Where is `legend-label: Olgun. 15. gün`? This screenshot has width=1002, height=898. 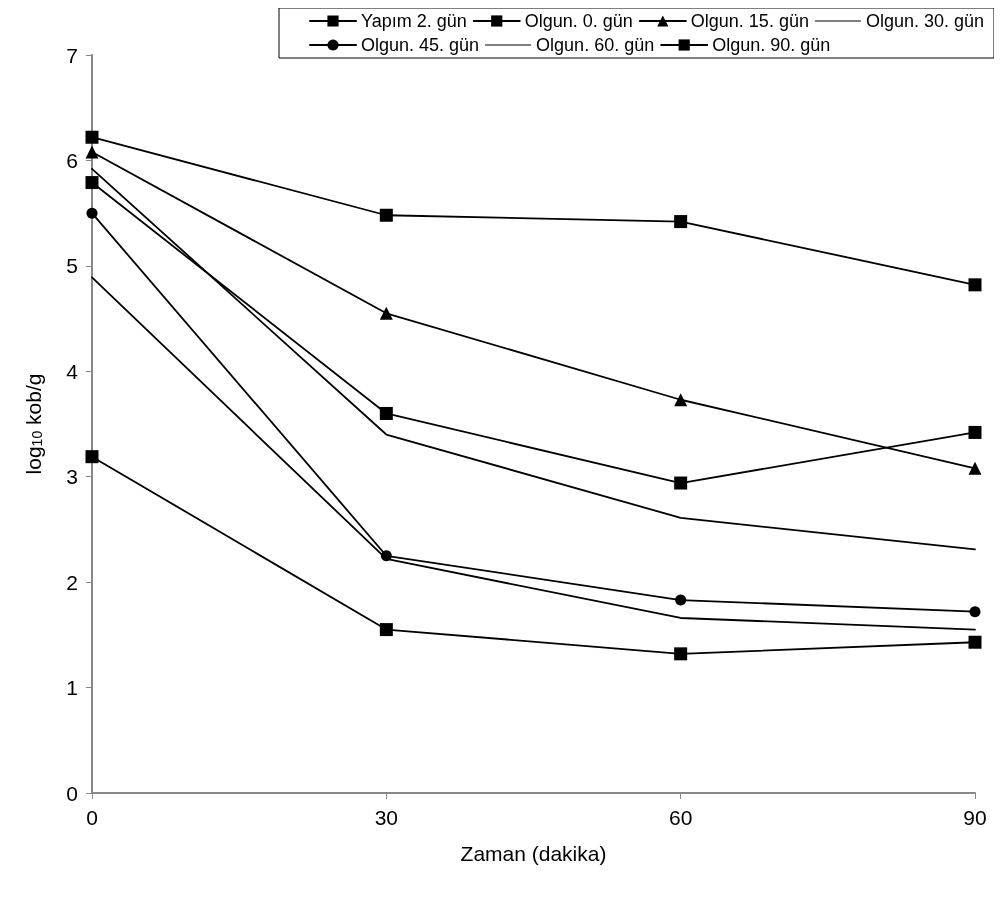 legend-label: Olgun. 15. gün is located at coordinates (749, 21).